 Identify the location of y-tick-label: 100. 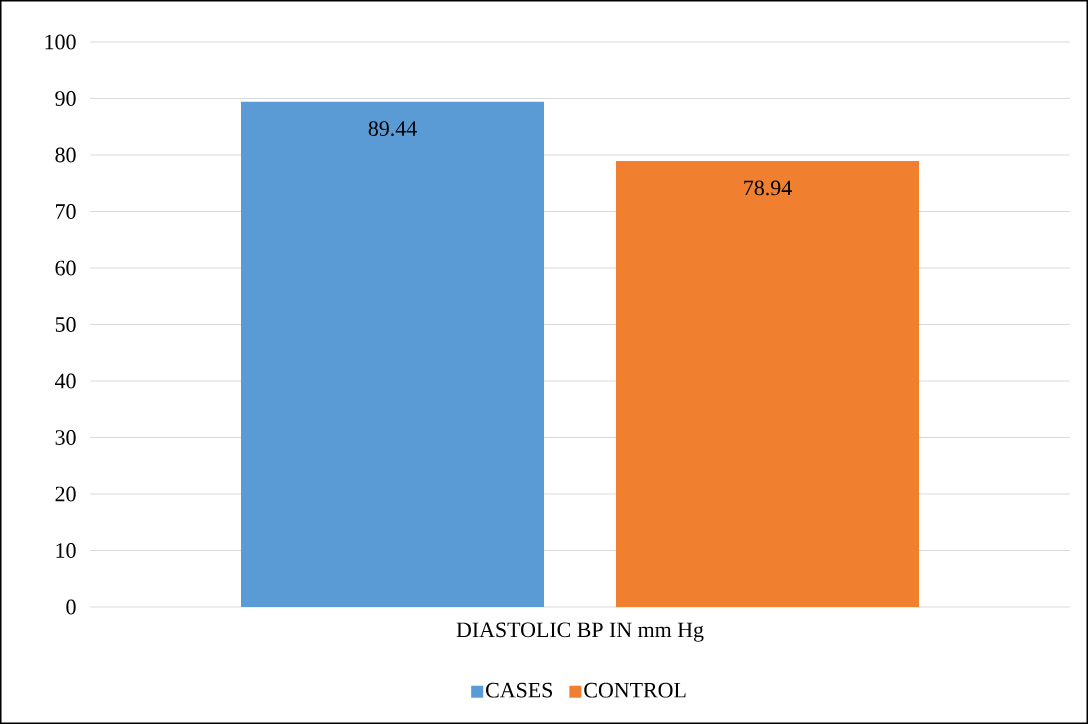
(60, 42).